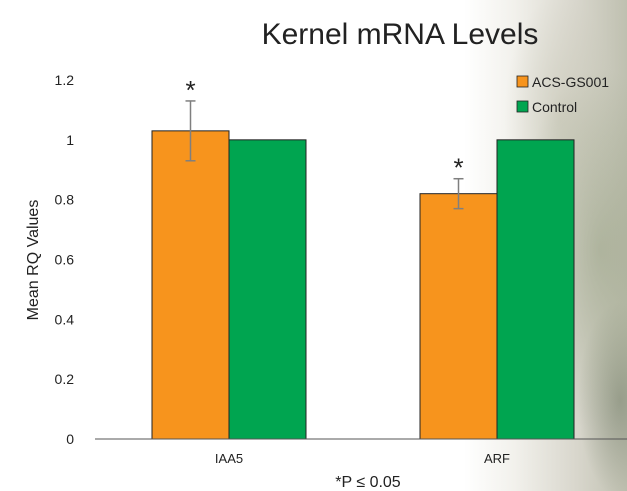 The image size is (627, 491). I want to click on chart-title: Kernel mRNA Levels, so click(400, 34).